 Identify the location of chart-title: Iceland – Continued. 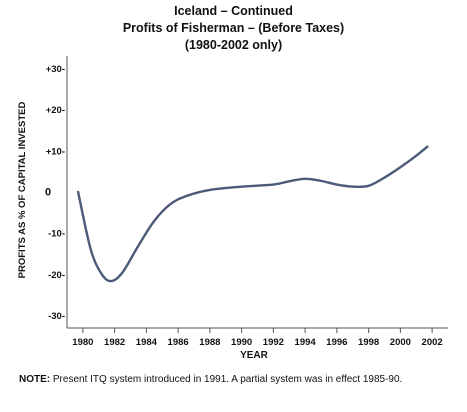
(233, 11).